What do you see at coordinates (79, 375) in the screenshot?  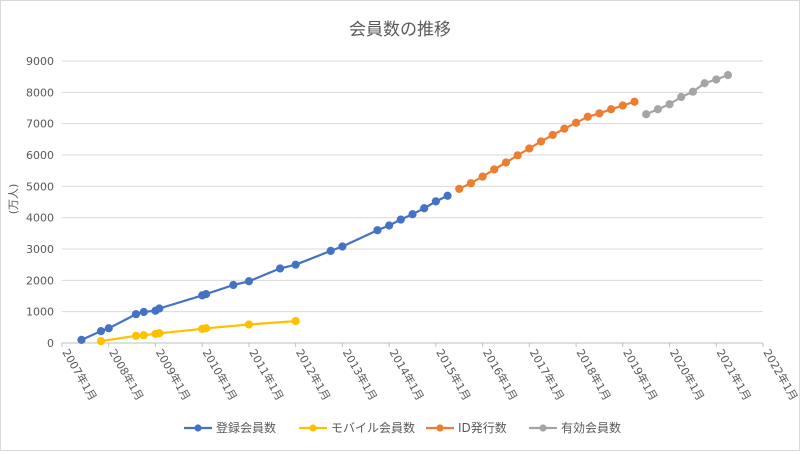 I see `x-tick-label: 2007年1月` at bounding box center [79, 375].